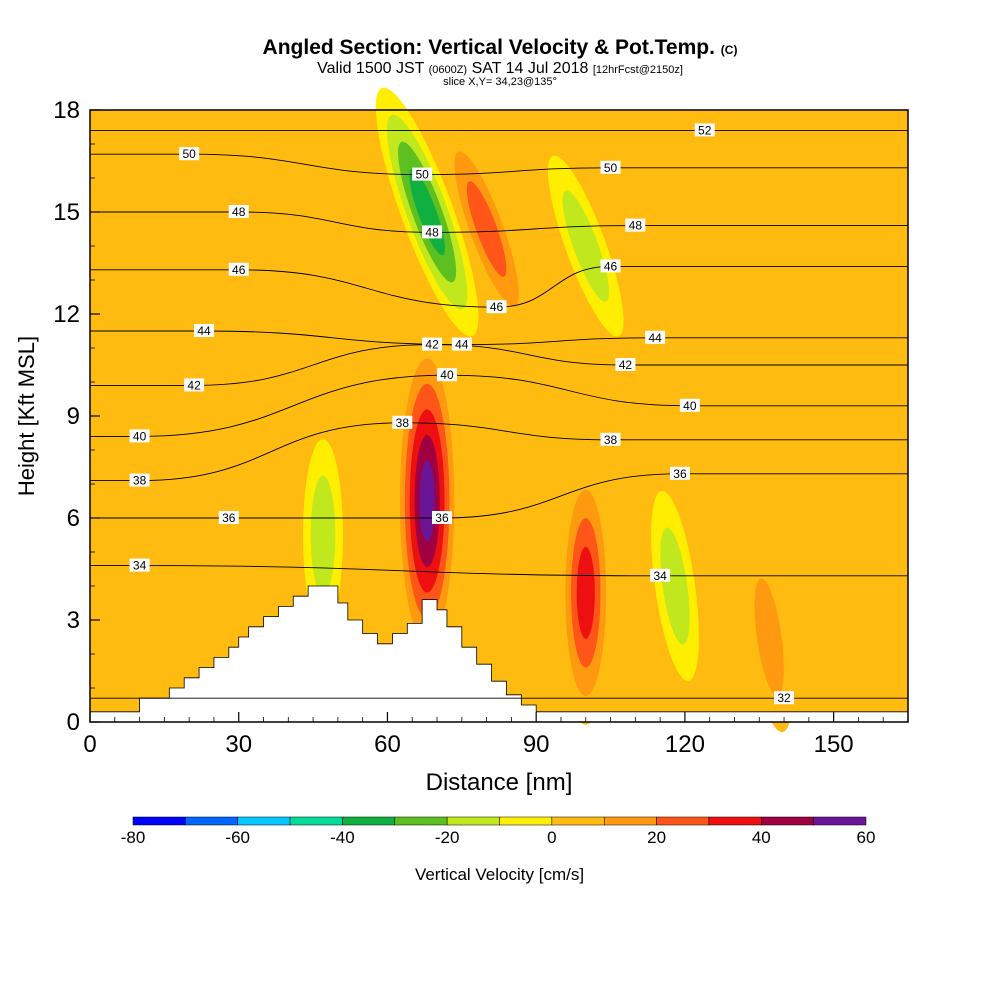 This screenshot has height=1000, width=1000. I want to click on colorbar-tick--80: -80, so click(133, 837).